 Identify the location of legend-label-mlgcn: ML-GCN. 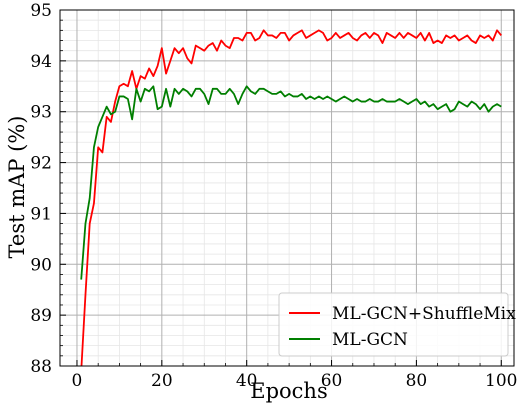
(370, 340).